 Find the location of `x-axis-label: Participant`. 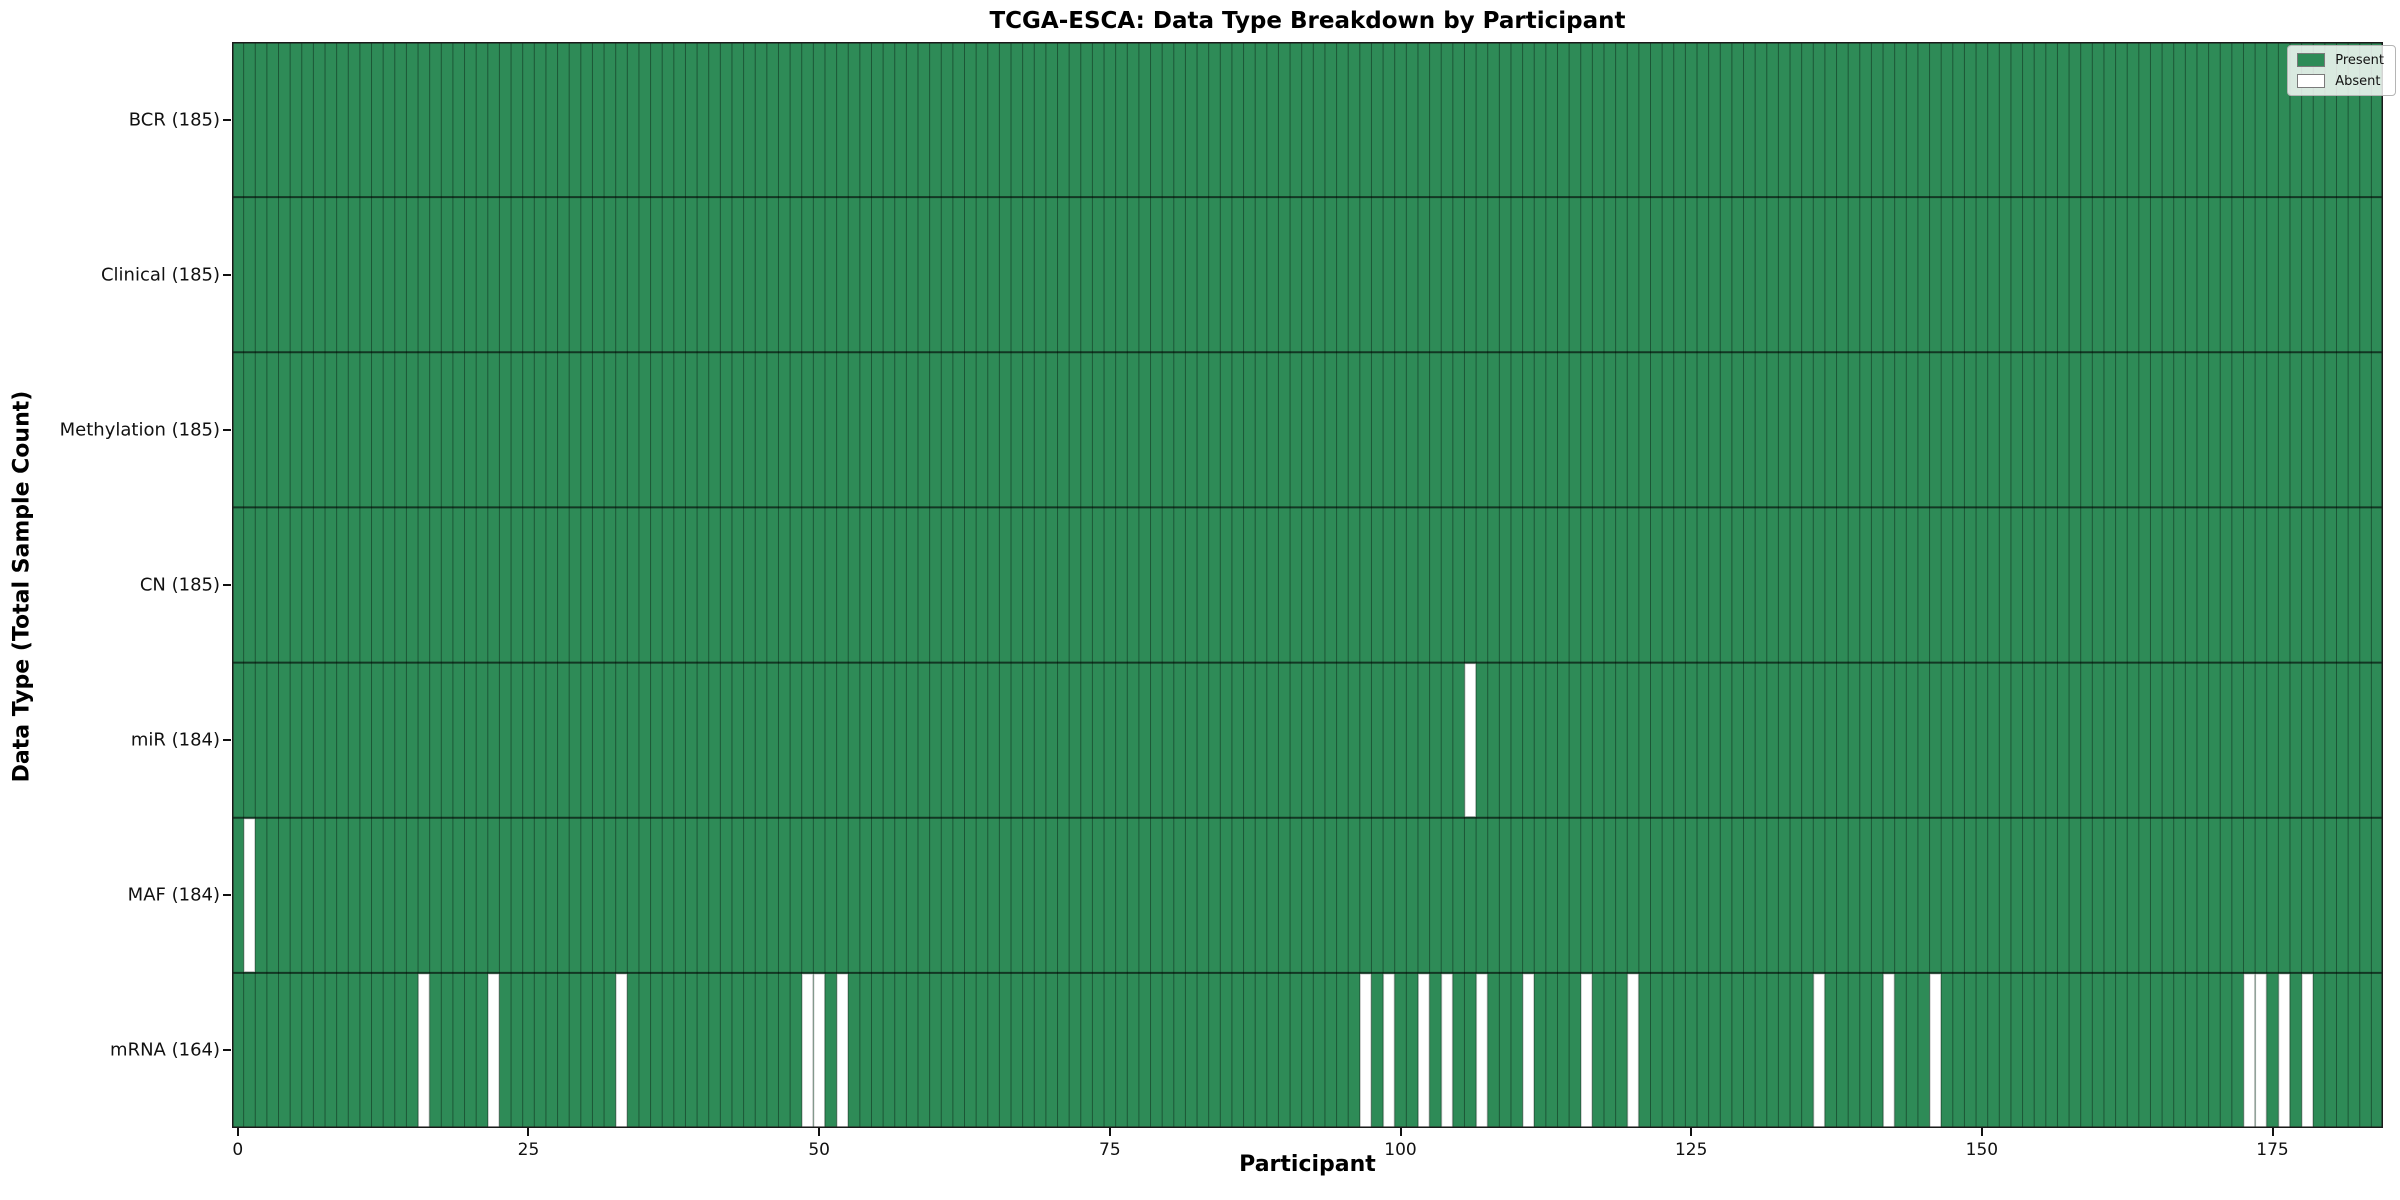

x-axis-label: Participant is located at coordinates (1307, 1164).